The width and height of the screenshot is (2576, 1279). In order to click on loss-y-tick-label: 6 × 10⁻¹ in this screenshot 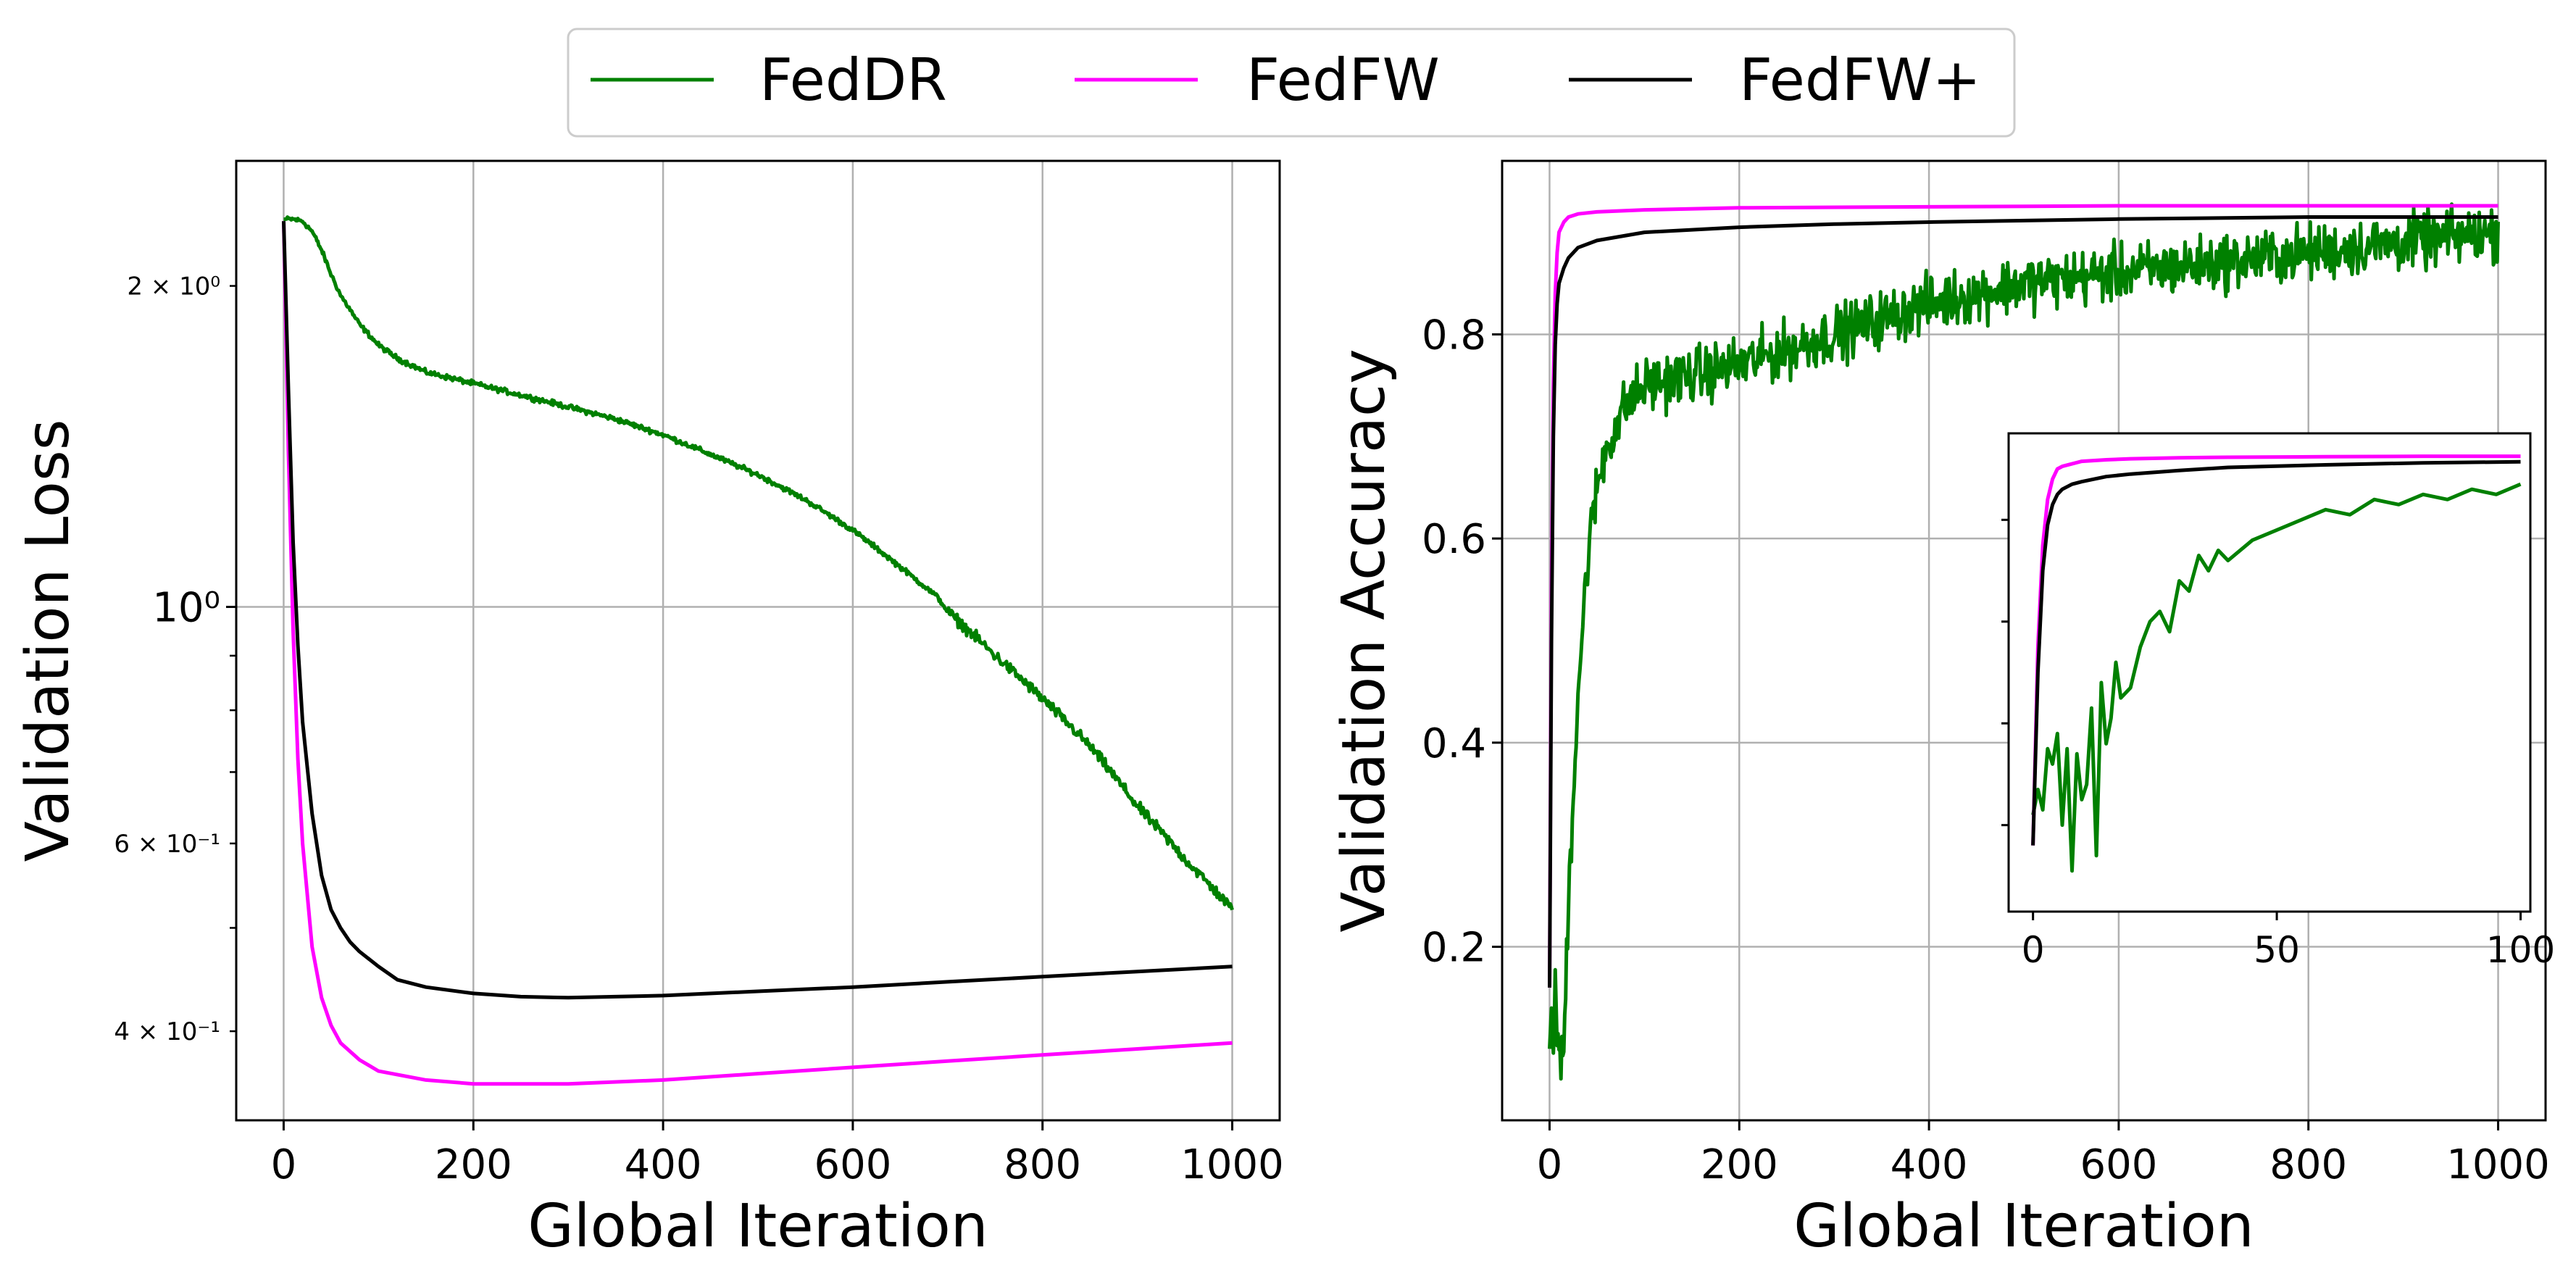, I will do `click(167, 844)`.